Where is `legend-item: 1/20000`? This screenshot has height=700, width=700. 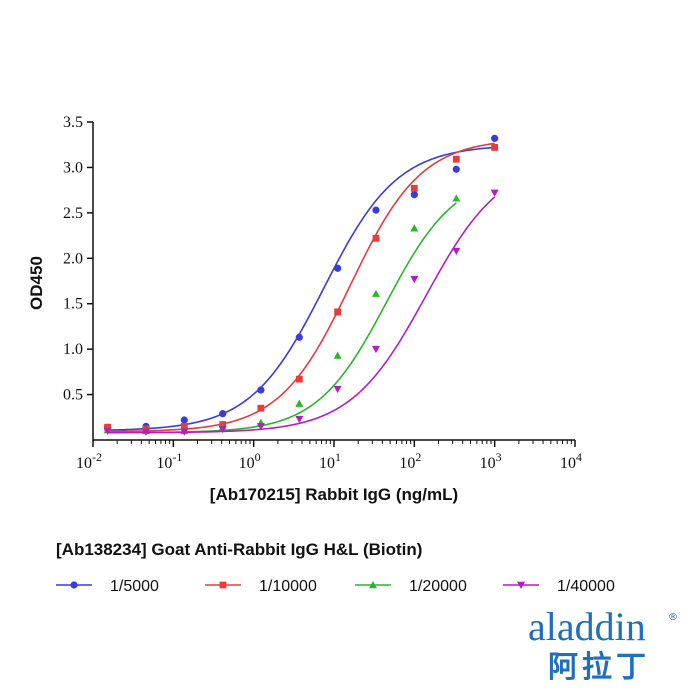
legend-item: 1/20000 is located at coordinates (411, 586).